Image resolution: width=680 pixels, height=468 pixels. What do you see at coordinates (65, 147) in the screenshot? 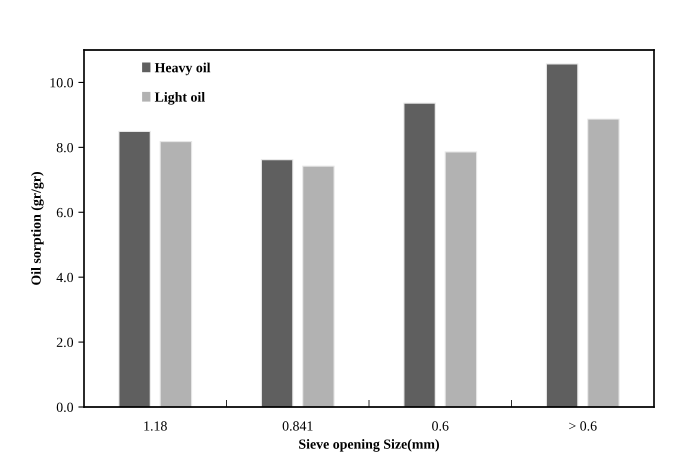
I see `y-tick-label: 8.0` at bounding box center [65, 147].